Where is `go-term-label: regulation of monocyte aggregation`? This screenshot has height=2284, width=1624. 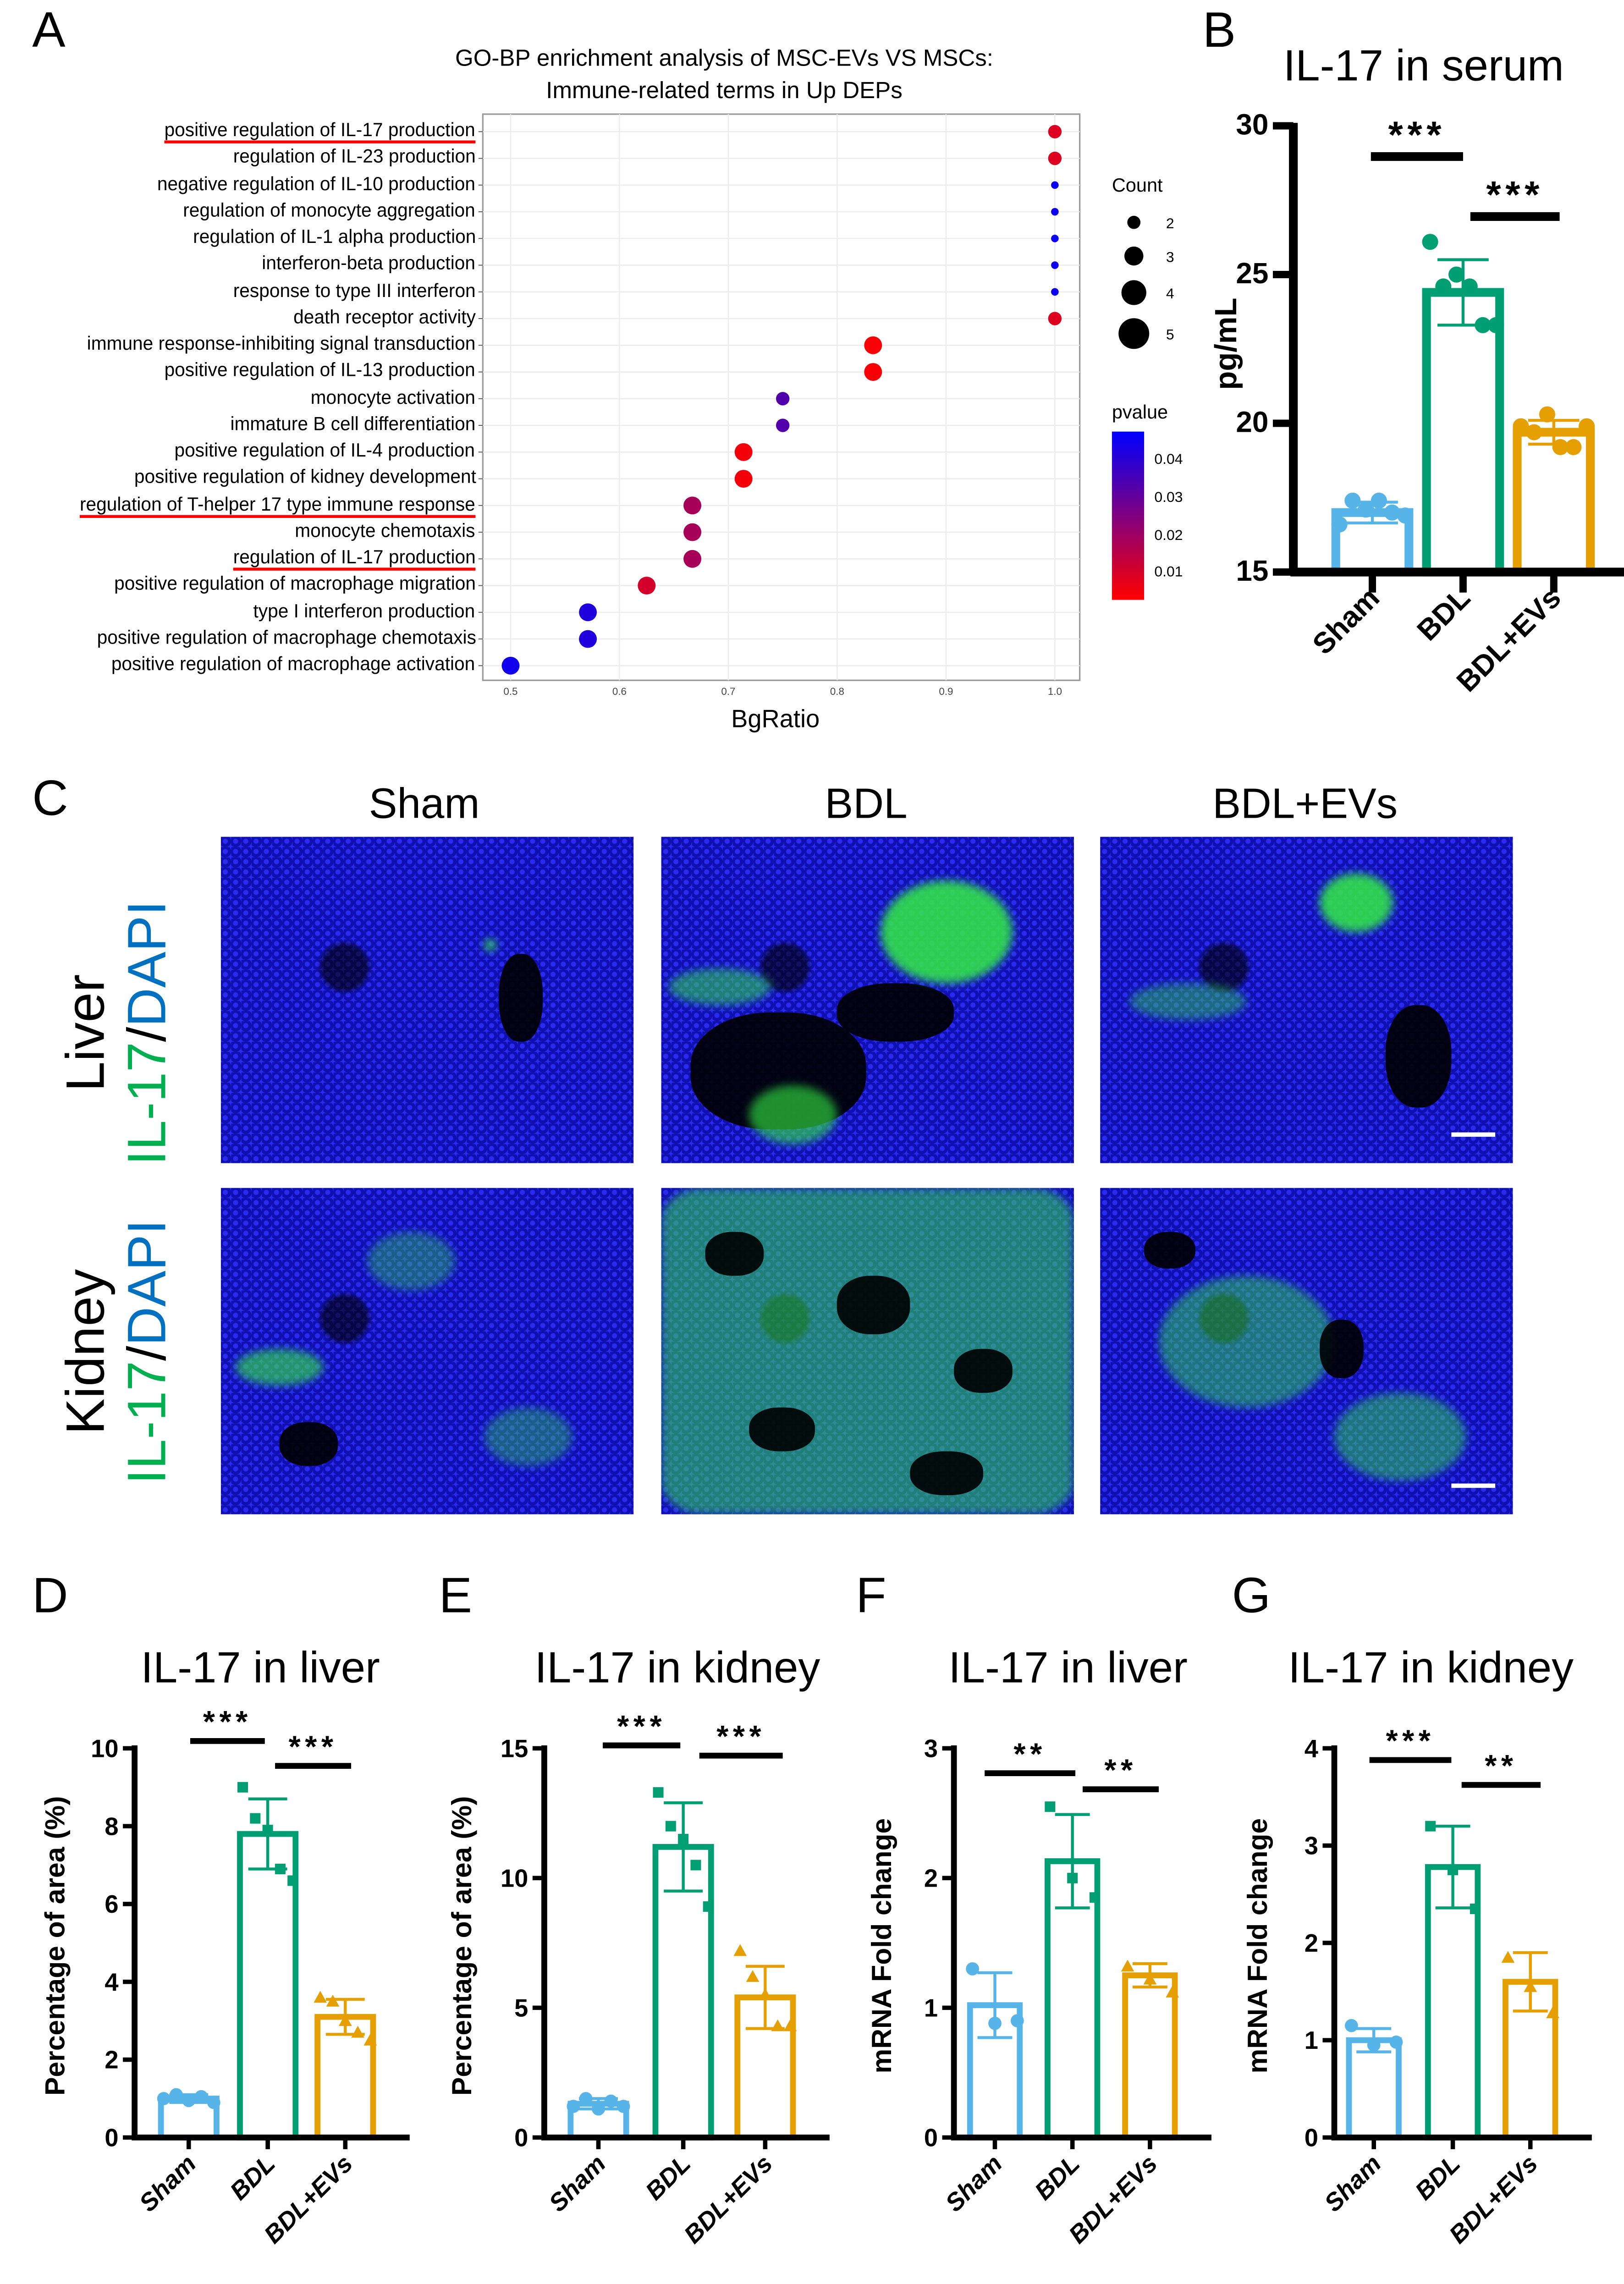
go-term-label: regulation of monocyte aggregation is located at coordinates (329, 209).